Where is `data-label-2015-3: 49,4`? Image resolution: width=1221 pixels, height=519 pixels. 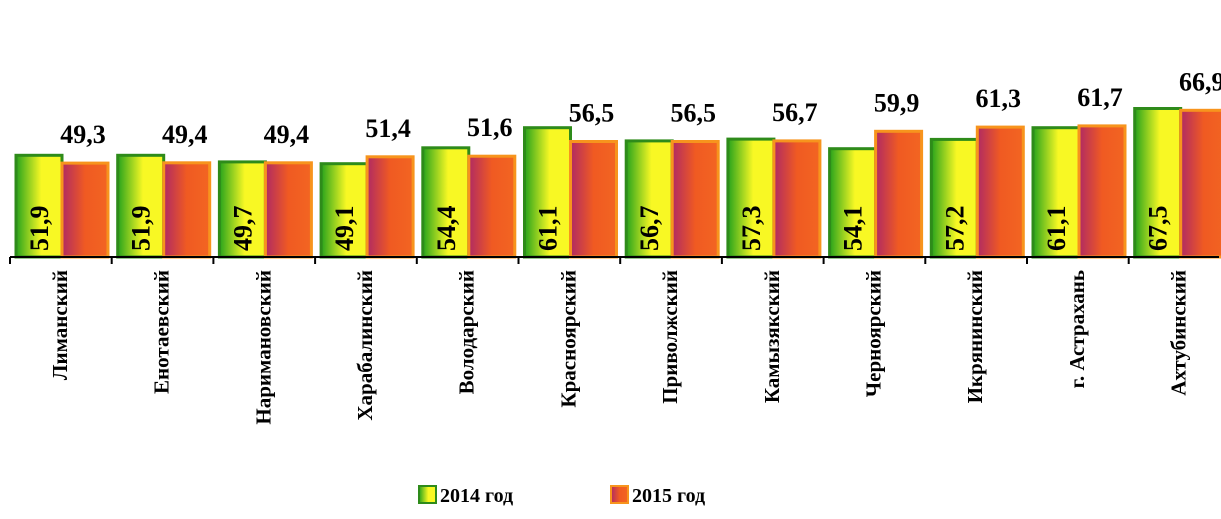
data-label-2015-3: 49,4 is located at coordinates (287, 134).